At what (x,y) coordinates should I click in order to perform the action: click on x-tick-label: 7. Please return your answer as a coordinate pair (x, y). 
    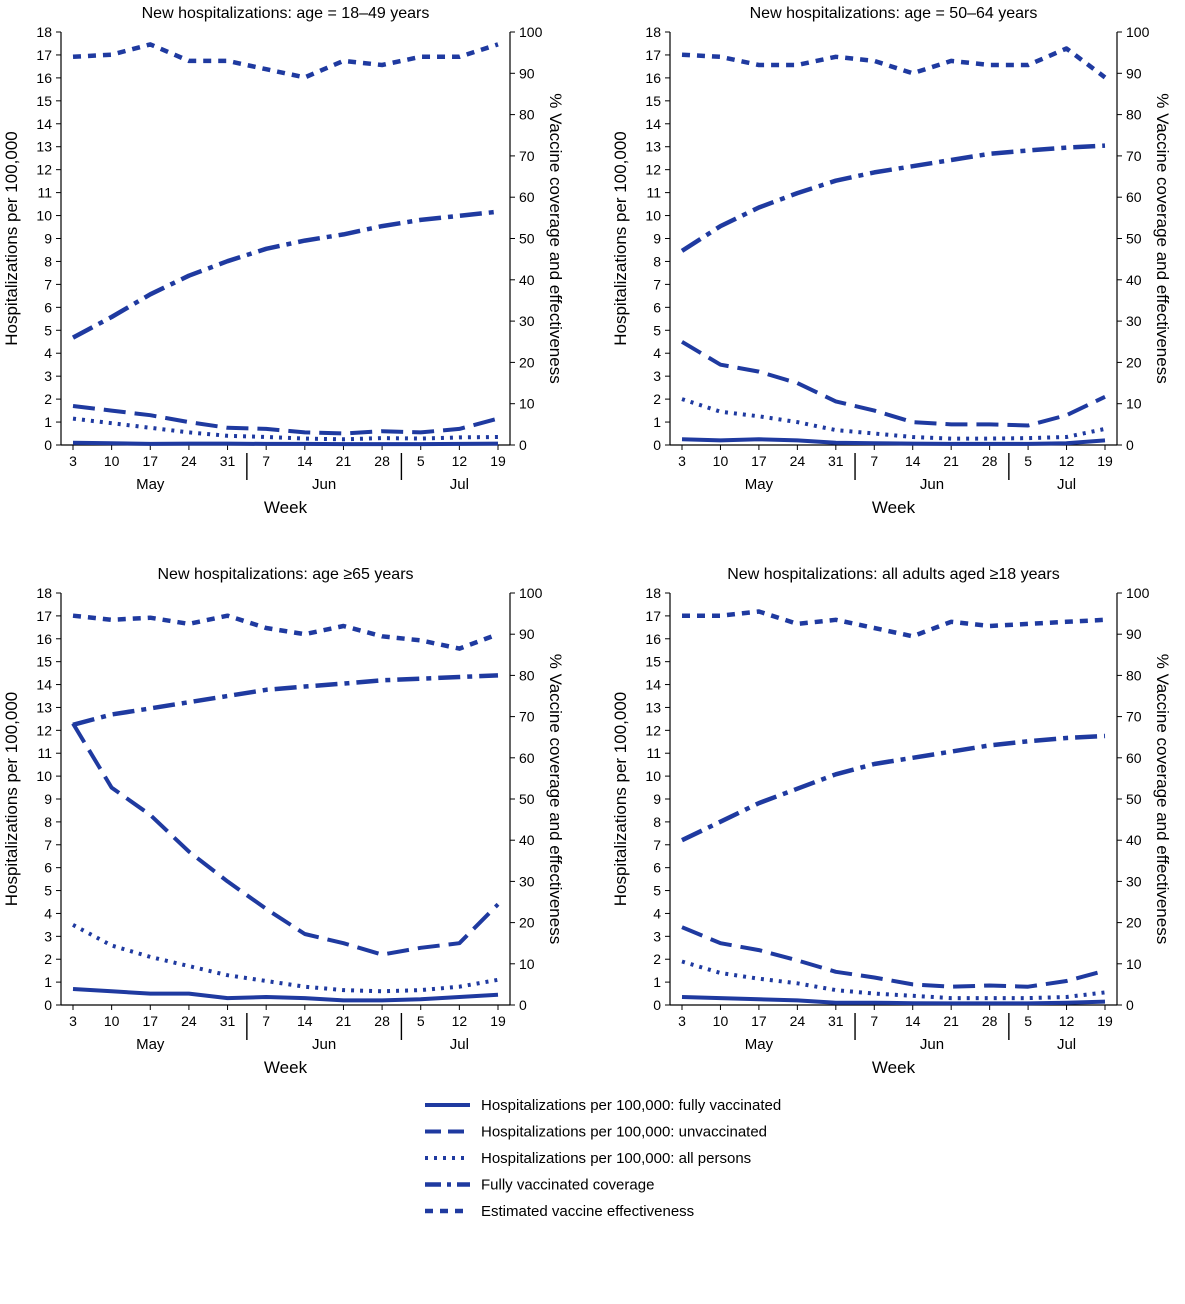
    Looking at the image, I should click on (874, 461).